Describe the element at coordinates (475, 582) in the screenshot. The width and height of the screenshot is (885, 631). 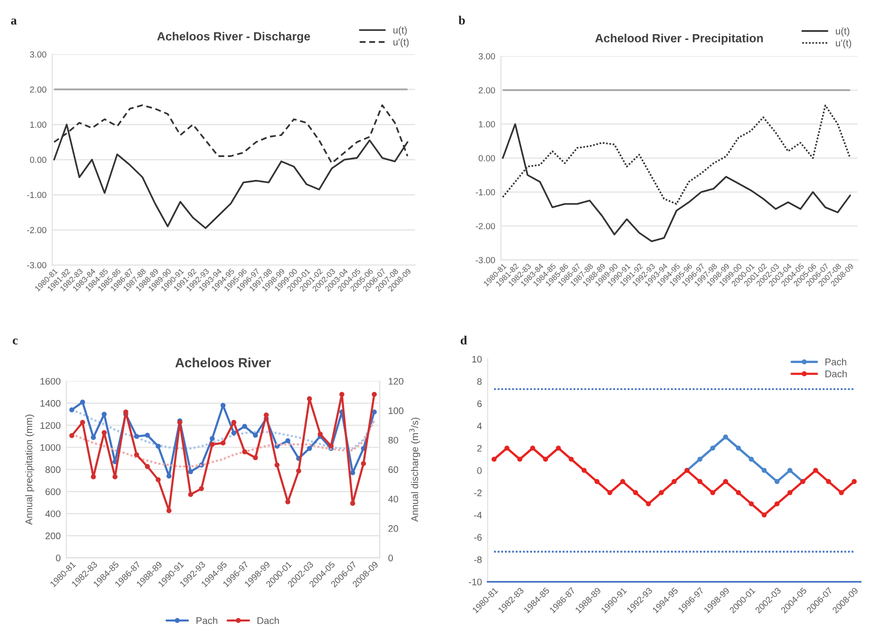
I see `y-tick-label: -10` at that location.